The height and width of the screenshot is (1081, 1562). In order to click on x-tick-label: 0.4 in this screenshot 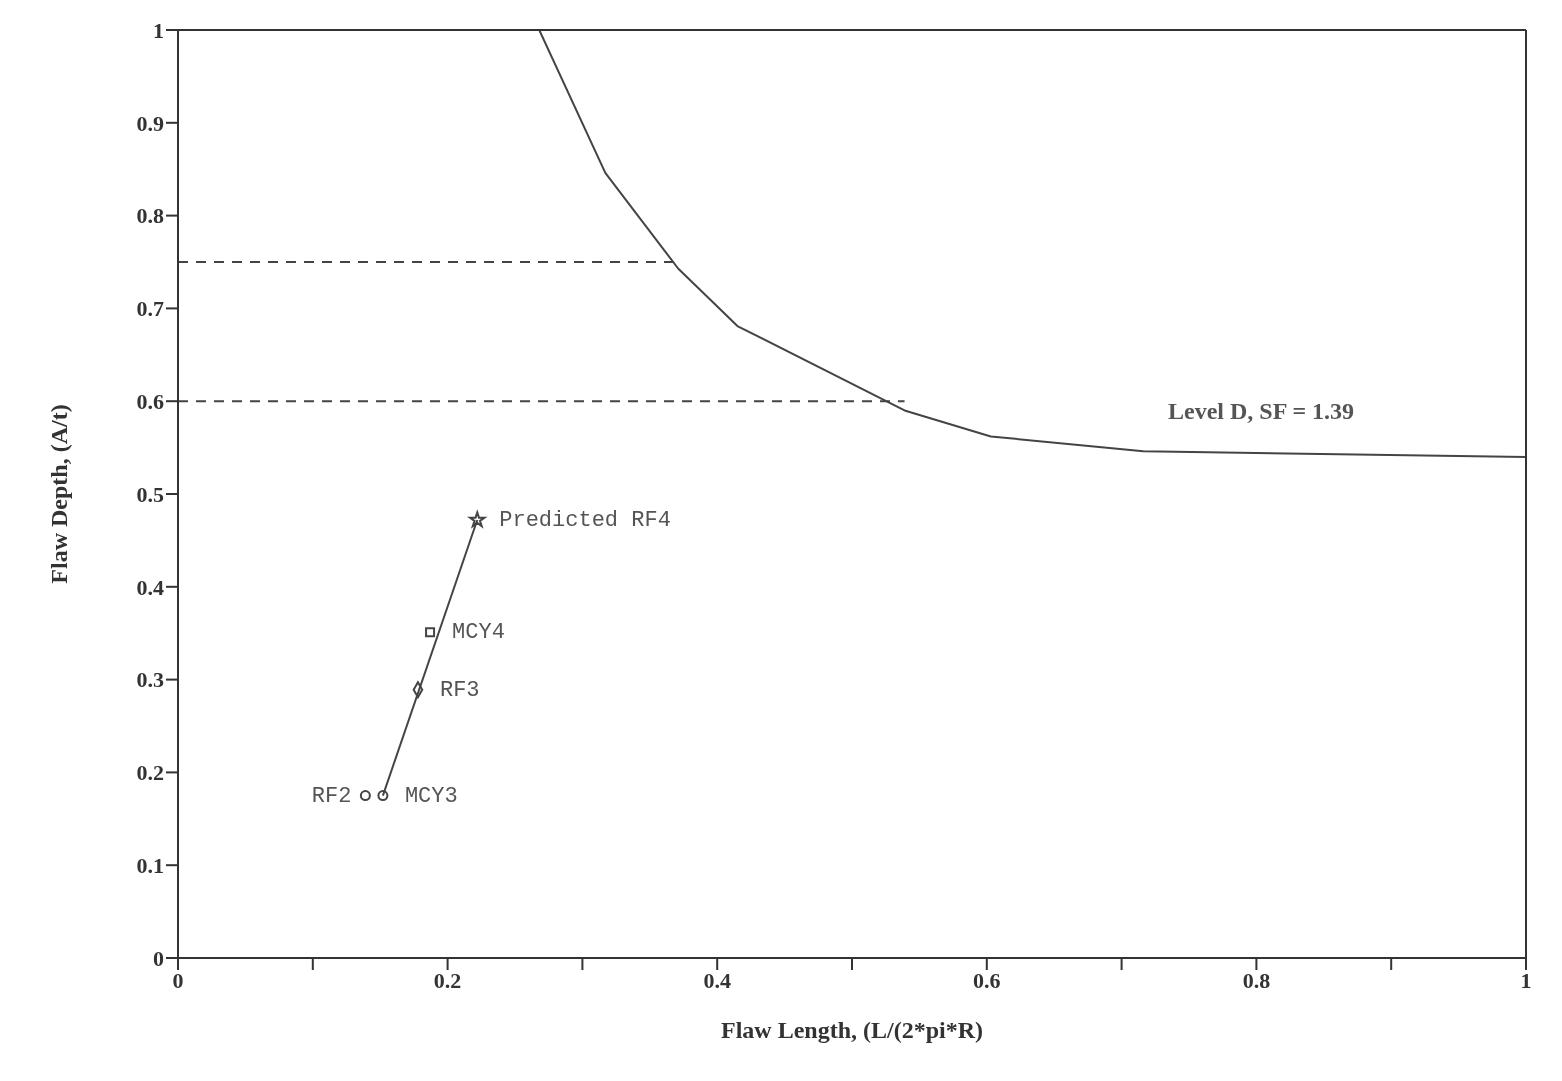, I will do `click(717, 980)`.